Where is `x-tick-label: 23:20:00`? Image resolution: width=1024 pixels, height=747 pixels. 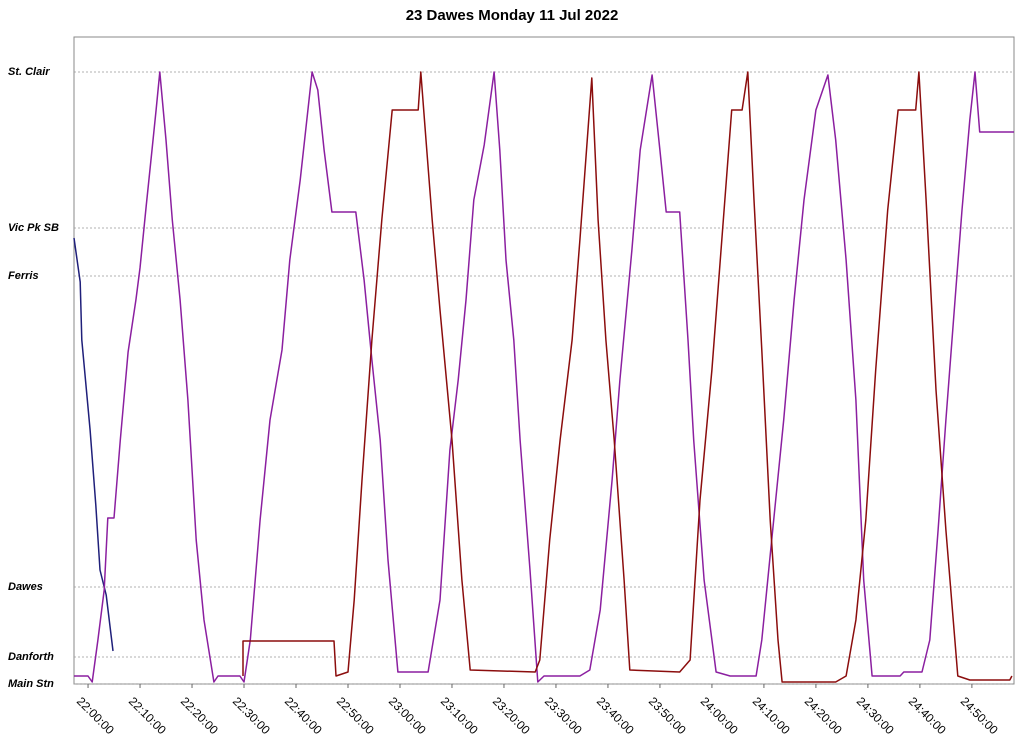 x-tick-label: 23:20:00 is located at coordinates (511, 715).